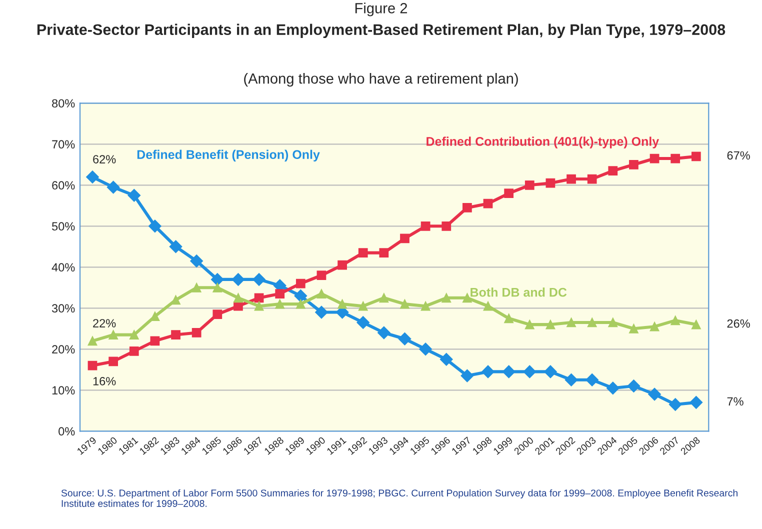 Image resolution: width=762 pixels, height=529 pixels. What do you see at coordinates (63, 103) in the screenshot?
I see `y-tick-label: 80%` at bounding box center [63, 103].